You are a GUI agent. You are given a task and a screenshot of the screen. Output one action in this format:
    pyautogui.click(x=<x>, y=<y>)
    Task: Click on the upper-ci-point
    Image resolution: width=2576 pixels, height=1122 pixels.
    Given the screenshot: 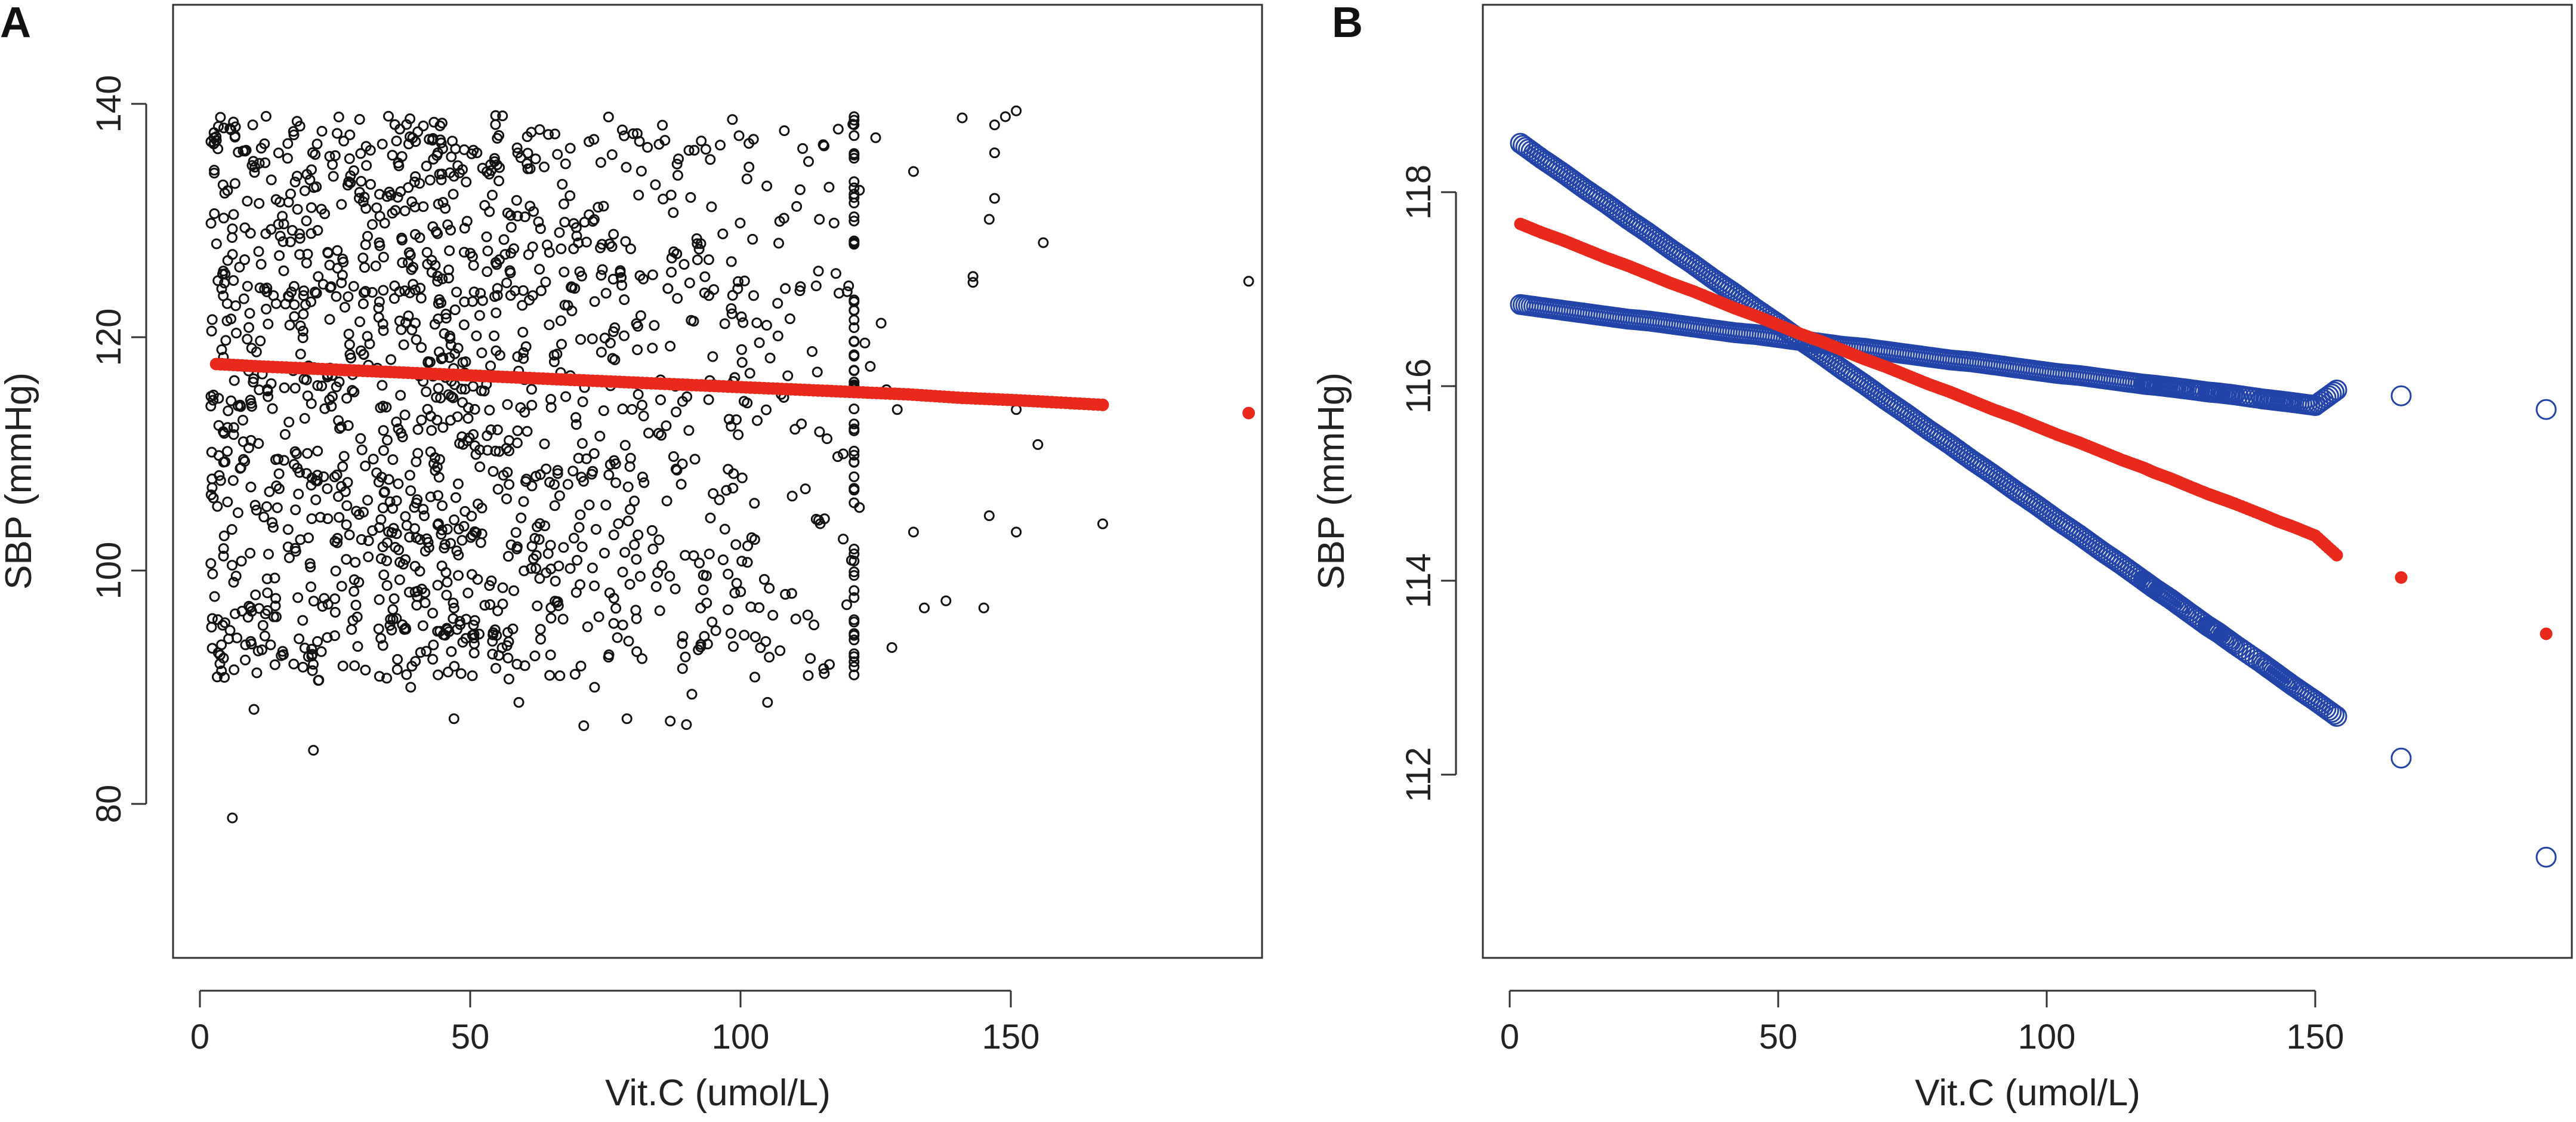 What is the action you would take?
    pyautogui.click(x=2334, y=392)
    